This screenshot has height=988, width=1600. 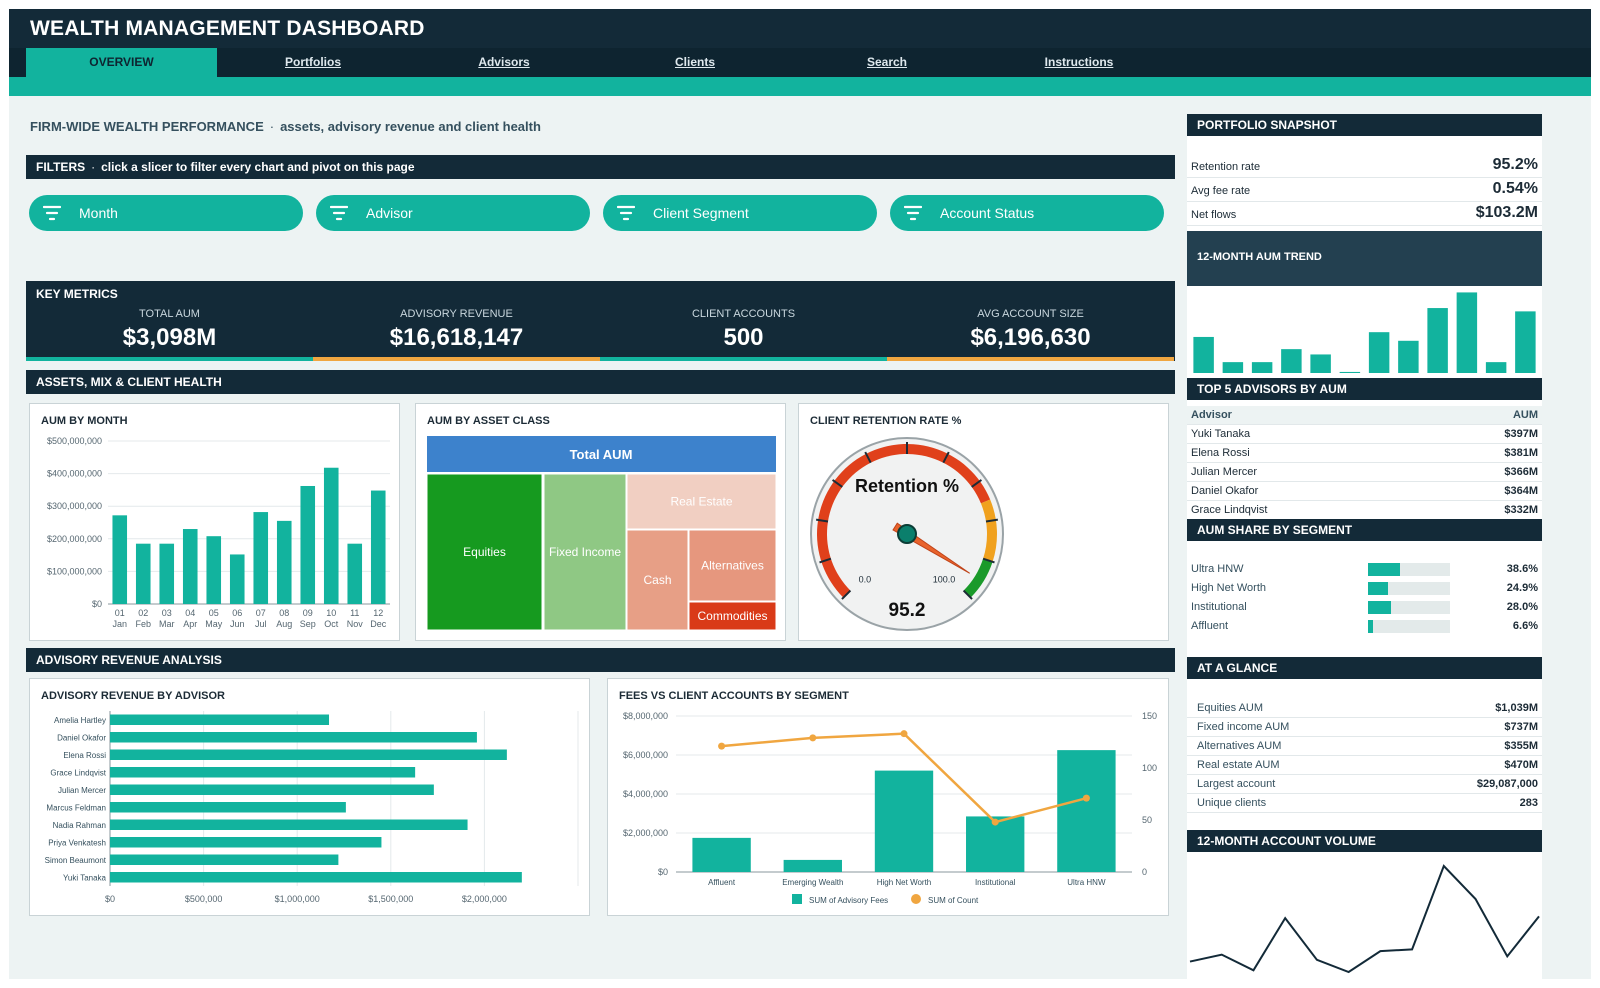 What do you see at coordinates (76, 807) in the screenshot?
I see `y-tick-label: Marcus Feldman` at bounding box center [76, 807].